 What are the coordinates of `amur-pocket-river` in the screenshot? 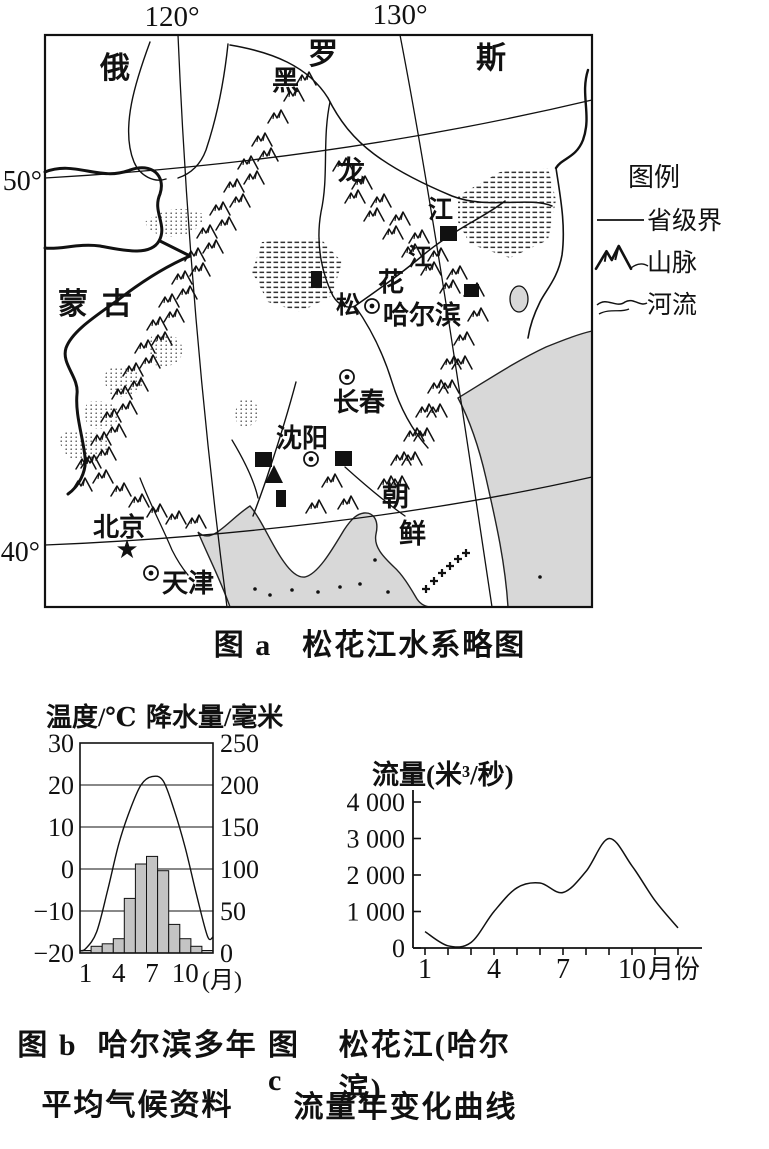 It's located at (203, 111).